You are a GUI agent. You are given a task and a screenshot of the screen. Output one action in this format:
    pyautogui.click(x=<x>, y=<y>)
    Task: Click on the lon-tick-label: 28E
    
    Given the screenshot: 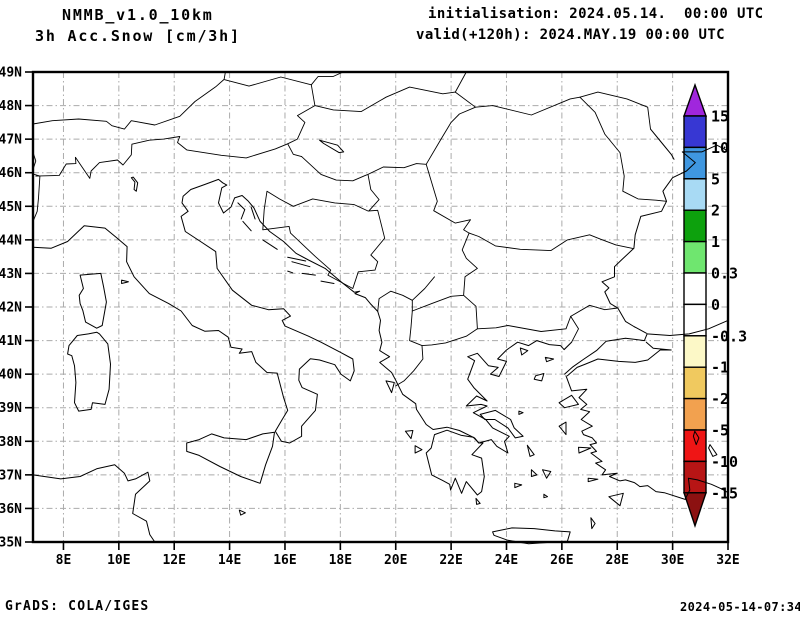 What is the action you would take?
    pyautogui.click(x=617, y=560)
    